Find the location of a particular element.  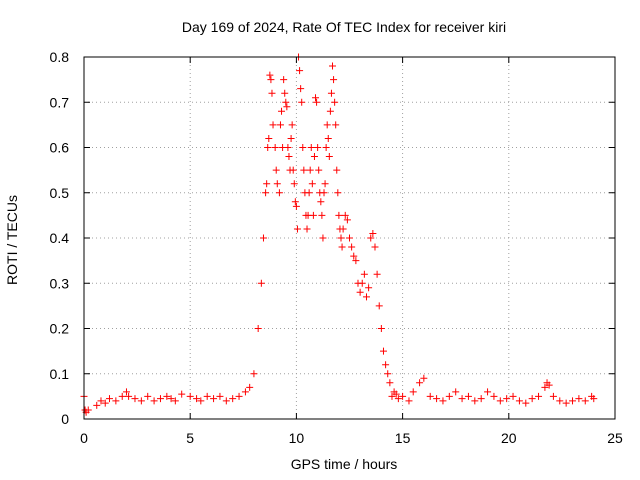

x-tick-label: 20 is located at coordinates (509, 438).